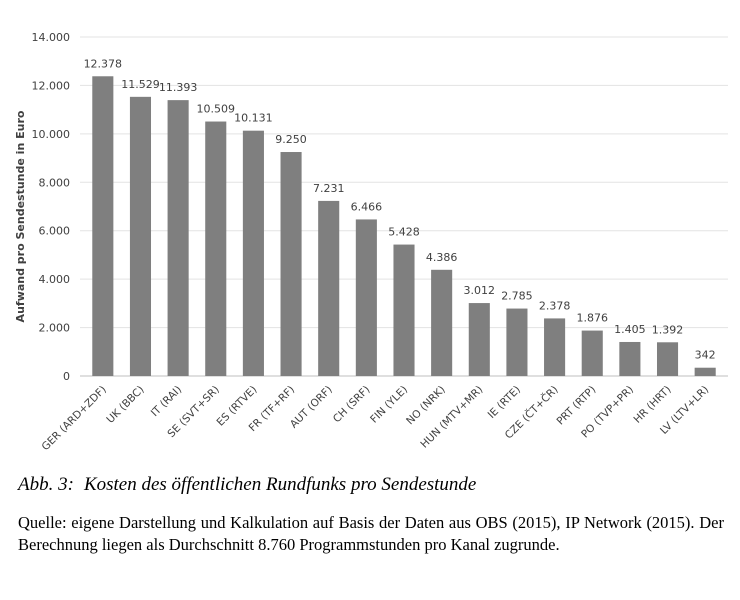 Image resolution: width=740 pixels, height=600 pixels. I want to click on data-label: 10.131, so click(253, 118).